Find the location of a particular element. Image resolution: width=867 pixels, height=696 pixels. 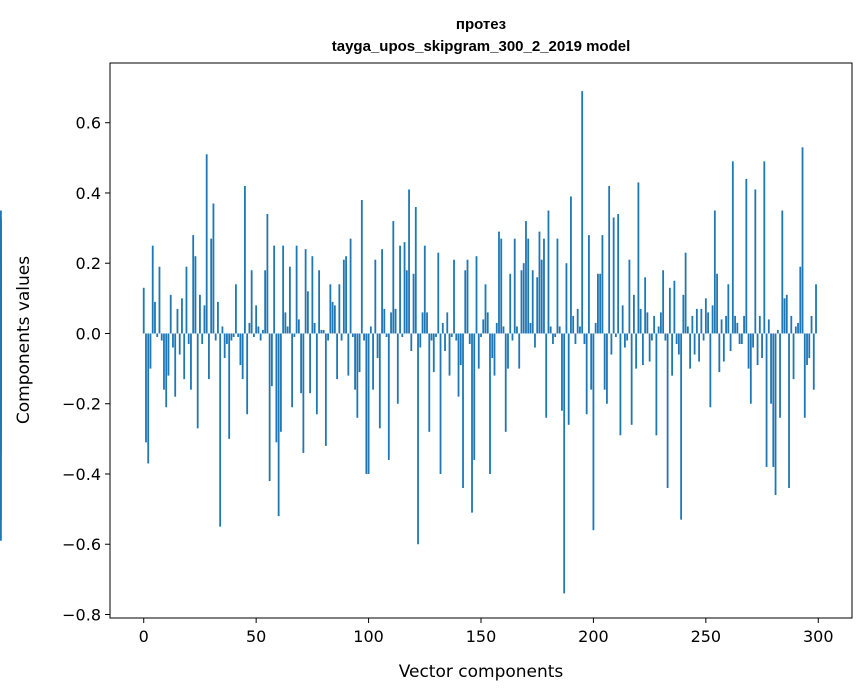

y-tick-label: 0.2 is located at coordinates (88, 263).